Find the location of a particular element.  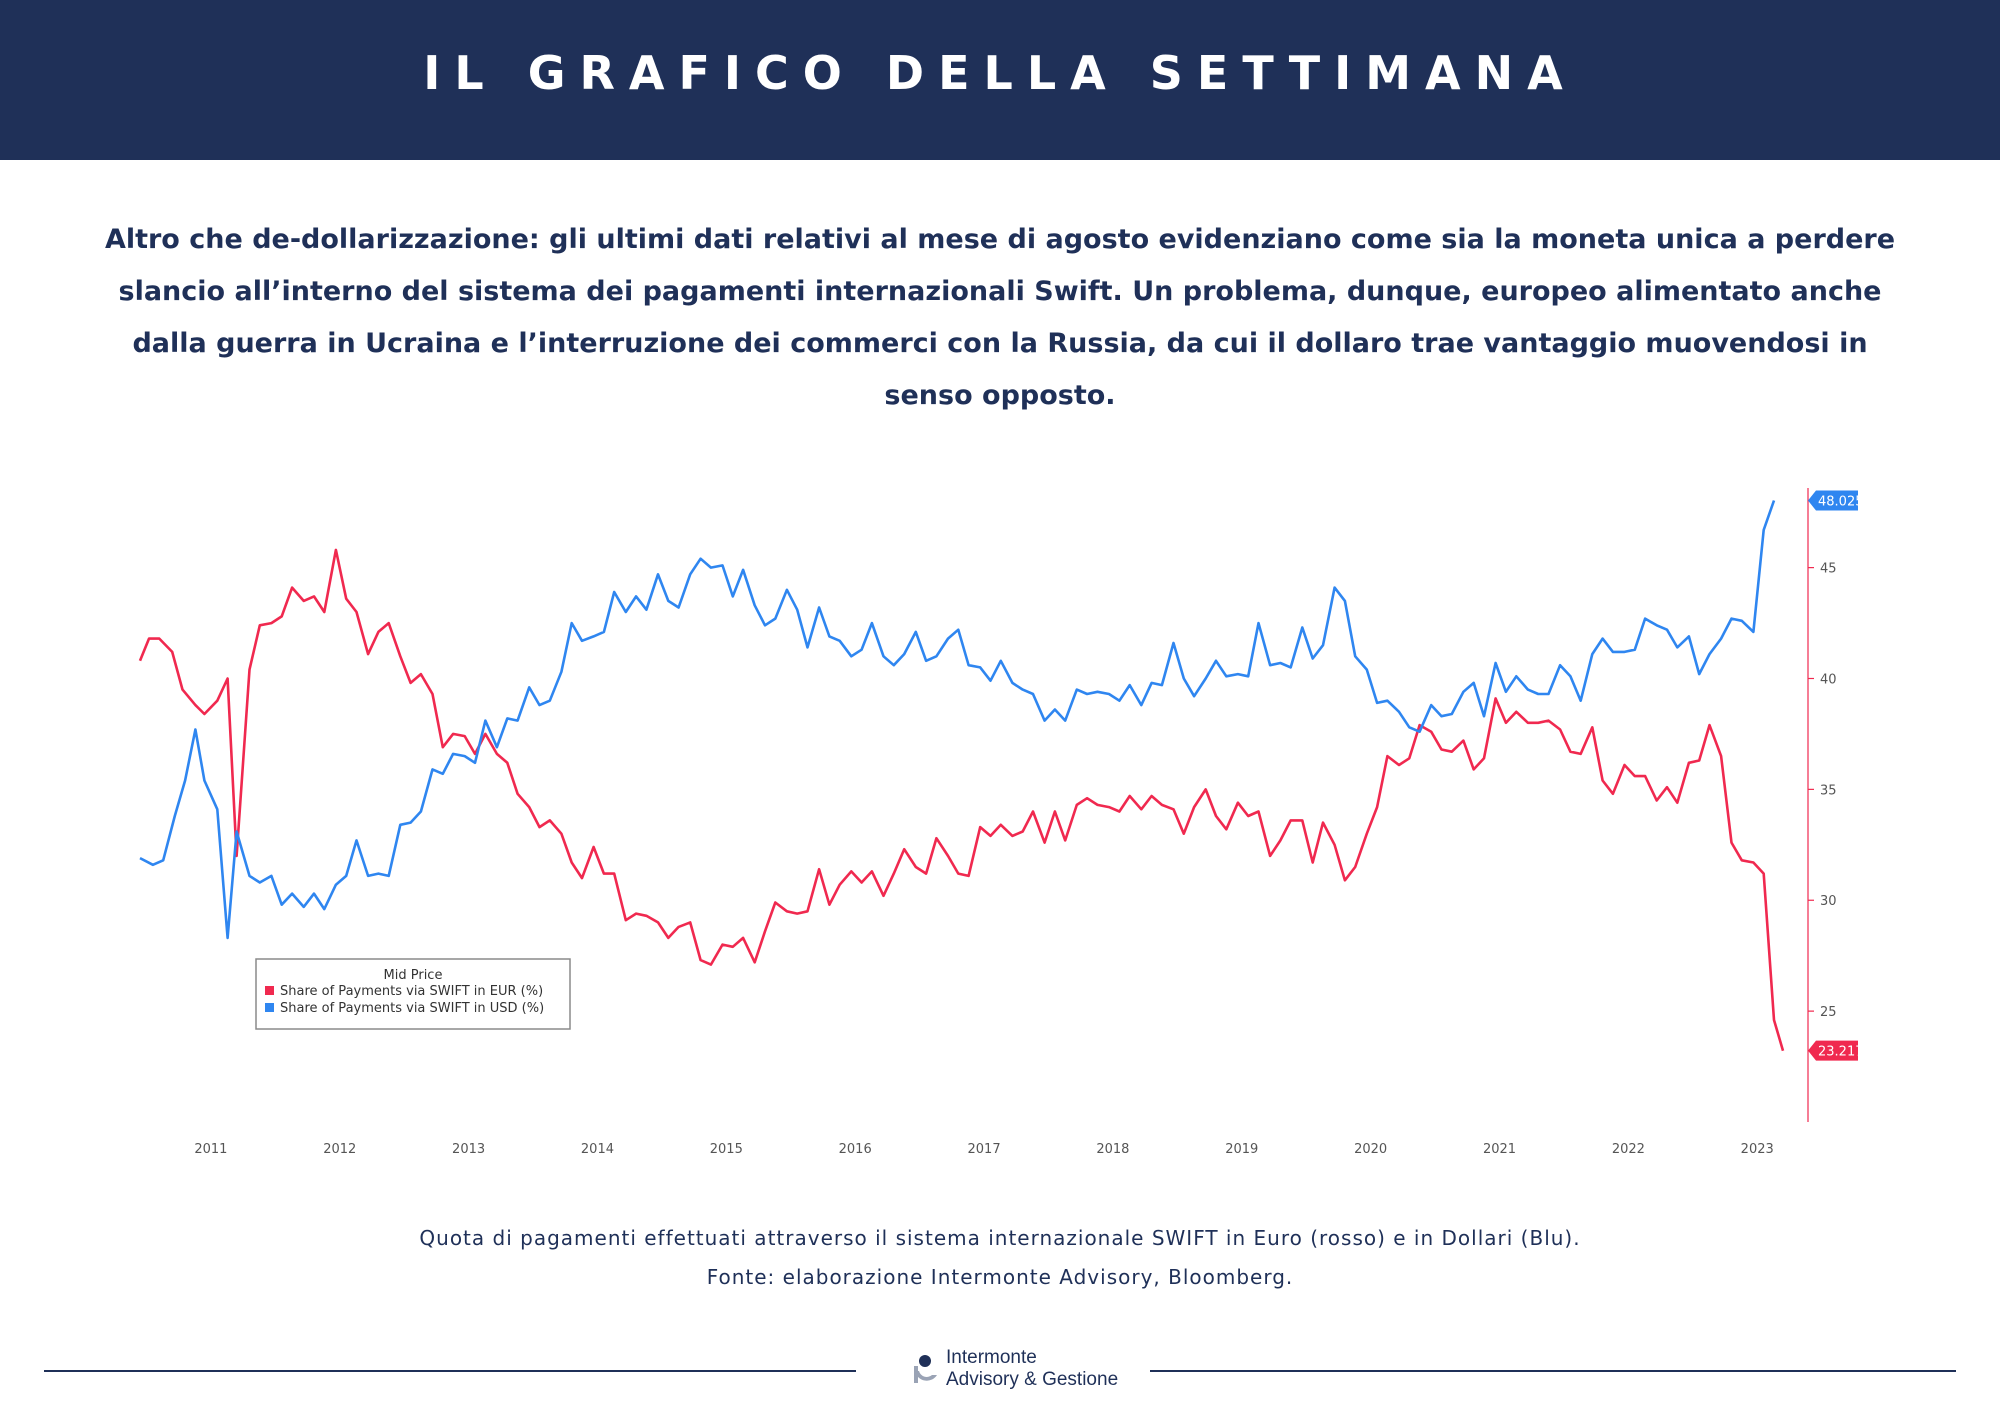

x-tick-label: 2011 is located at coordinates (210, 1149).